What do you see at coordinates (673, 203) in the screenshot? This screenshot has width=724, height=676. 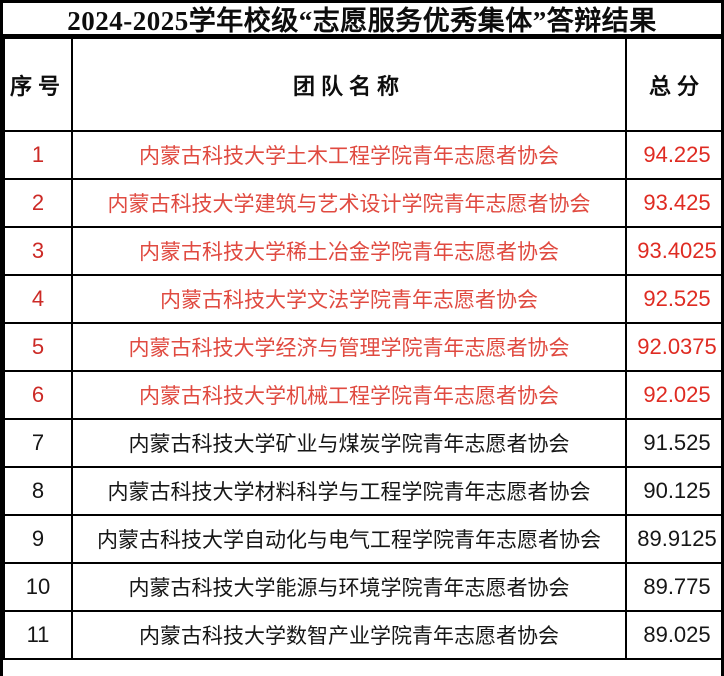 I see `score-cell: 93.425` at bounding box center [673, 203].